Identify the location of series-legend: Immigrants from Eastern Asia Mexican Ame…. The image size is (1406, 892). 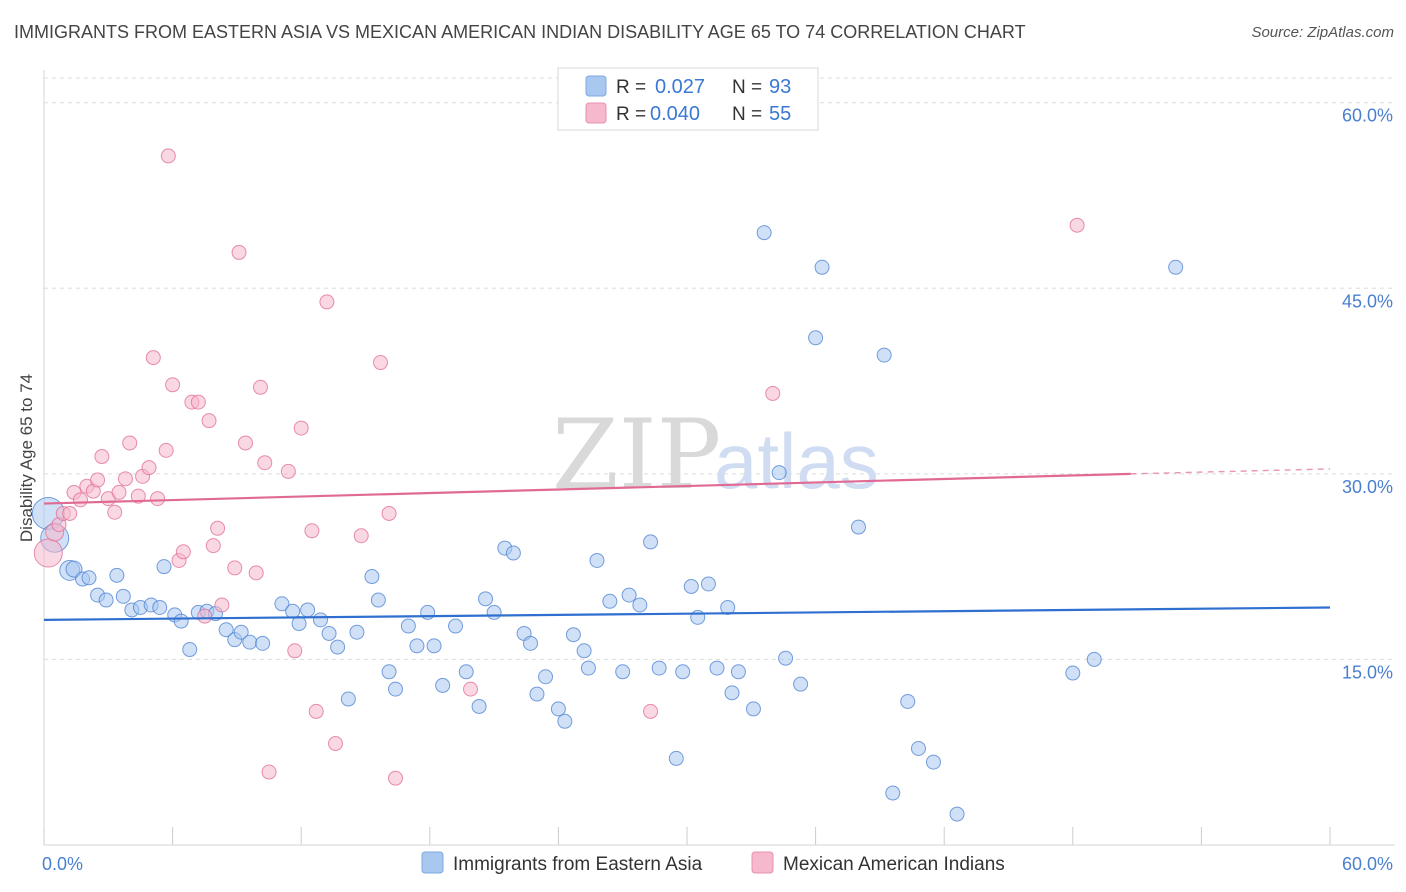
(713, 863).